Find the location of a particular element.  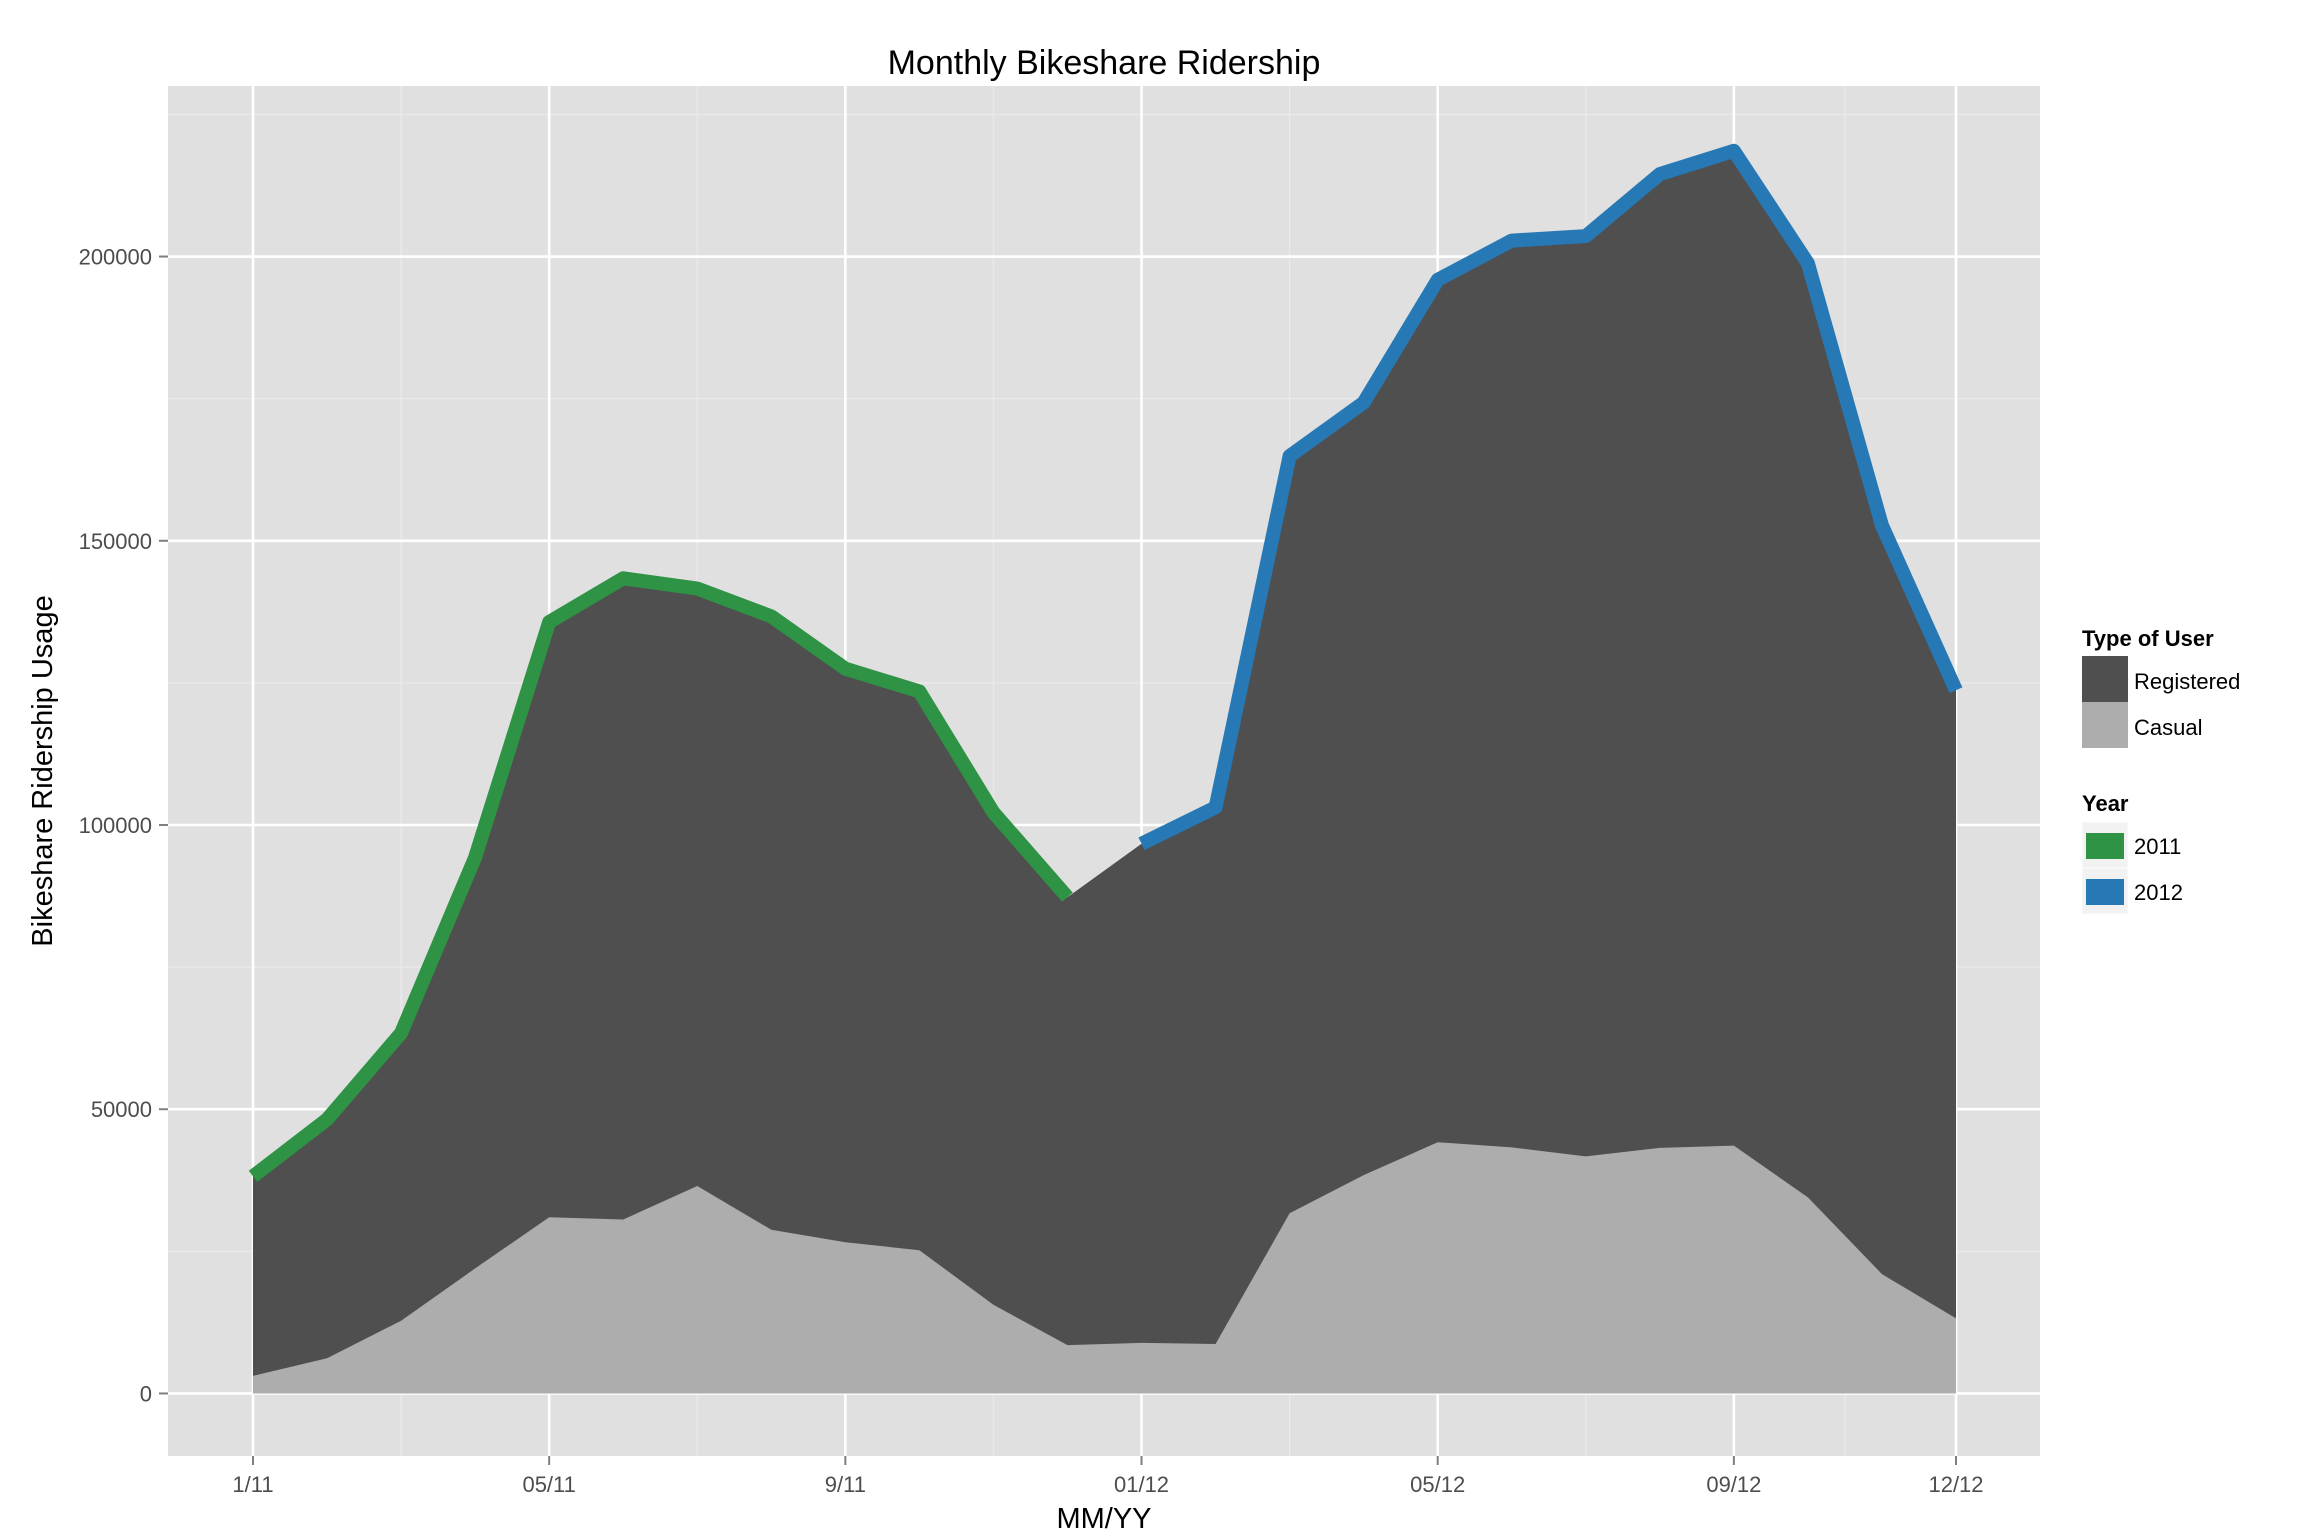

x-tick-label: 01/12 is located at coordinates (1141, 1484).